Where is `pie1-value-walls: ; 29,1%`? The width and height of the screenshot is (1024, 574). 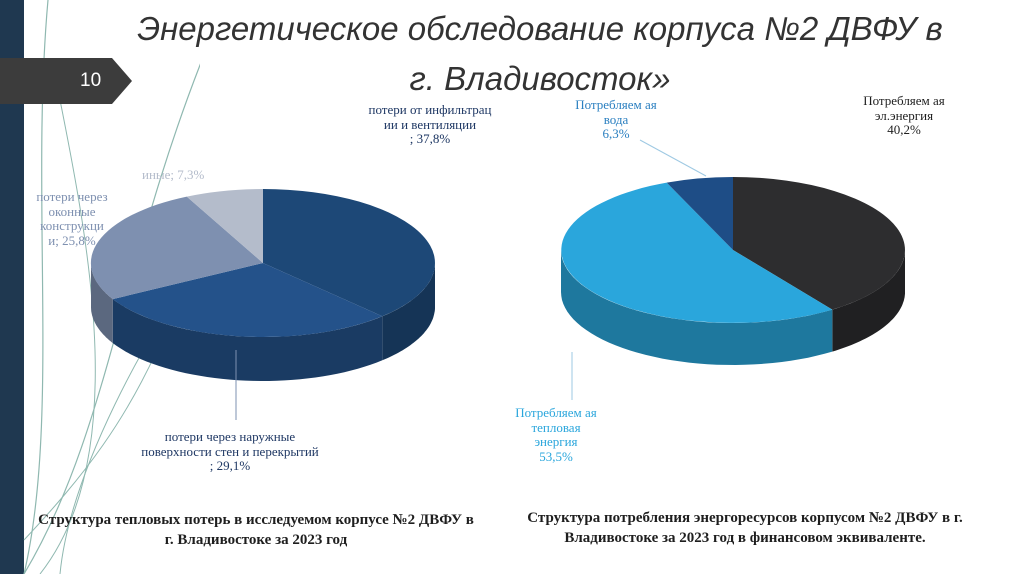
pie1-value-walls: ; 29,1% is located at coordinates (230, 465).